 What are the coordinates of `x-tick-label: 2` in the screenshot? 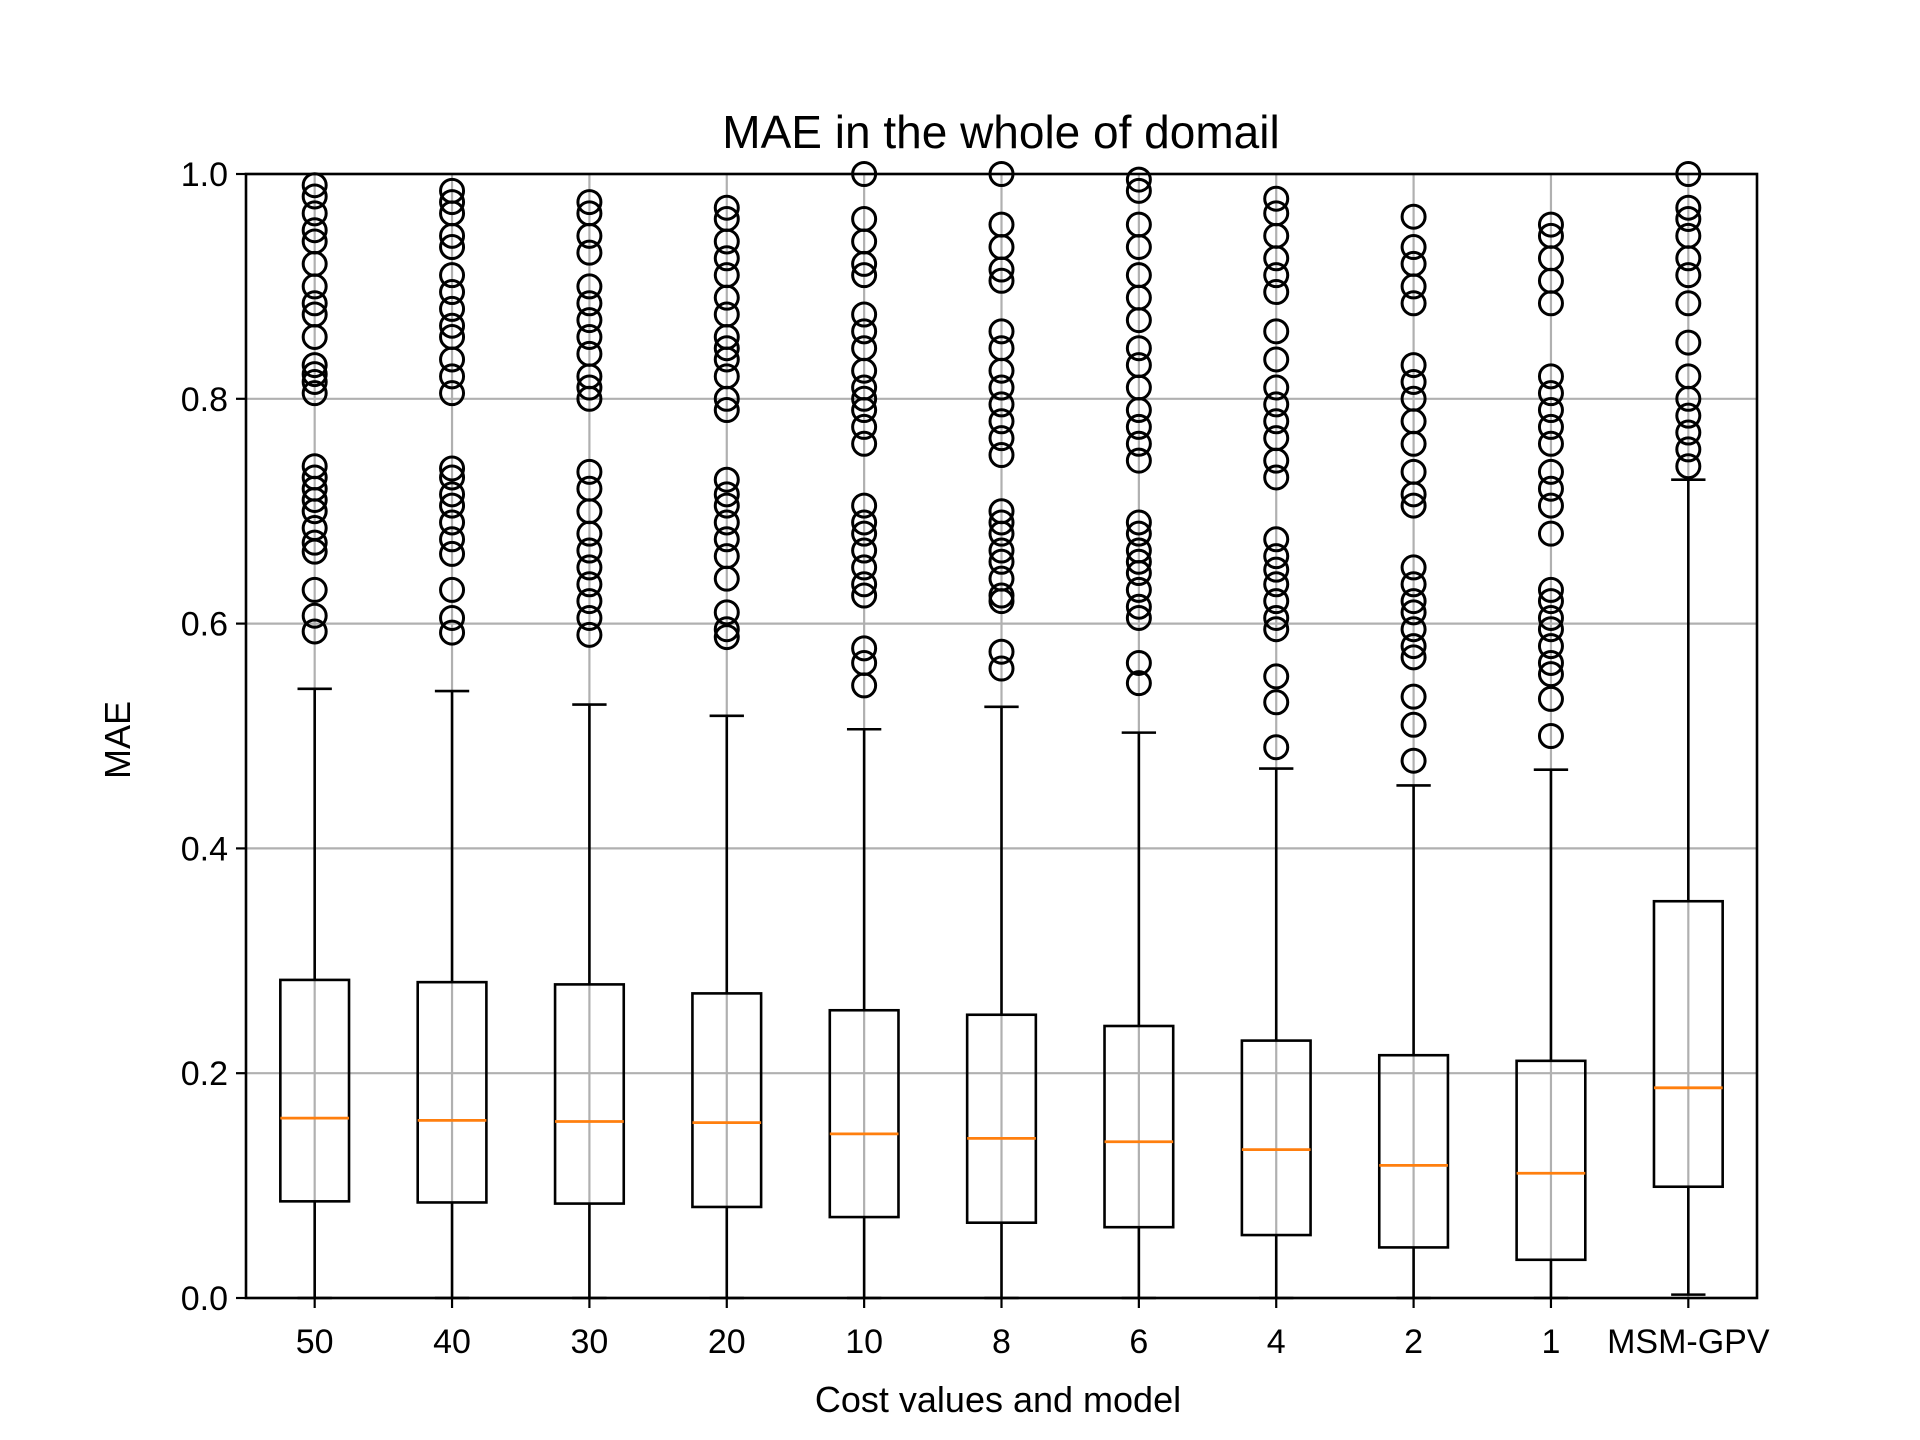 It's located at (1413, 1342).